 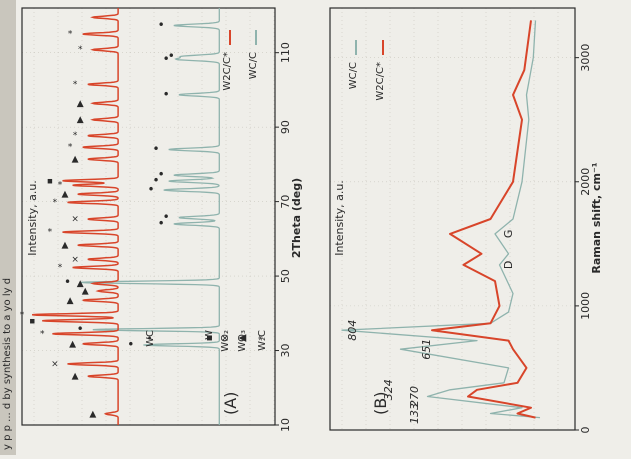 I want to click on panel-a-tick-label: 50, so click(x=285, y=276).